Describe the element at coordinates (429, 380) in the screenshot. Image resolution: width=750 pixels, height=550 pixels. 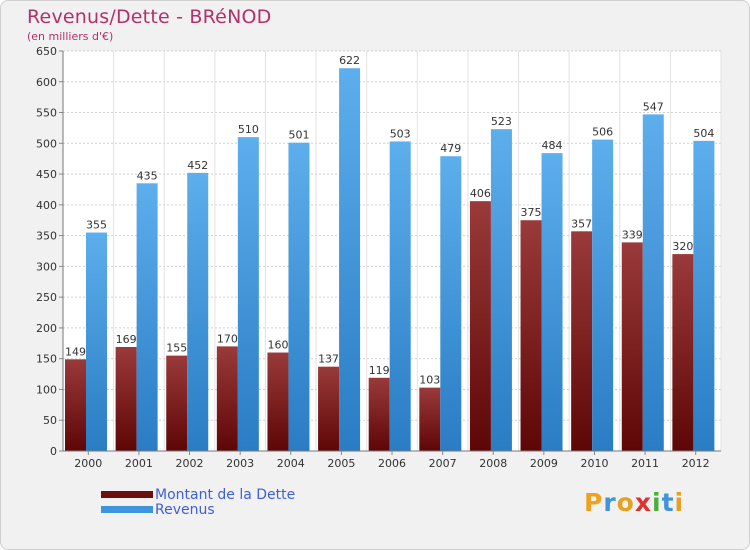
I see `data-label: 103` at that location.